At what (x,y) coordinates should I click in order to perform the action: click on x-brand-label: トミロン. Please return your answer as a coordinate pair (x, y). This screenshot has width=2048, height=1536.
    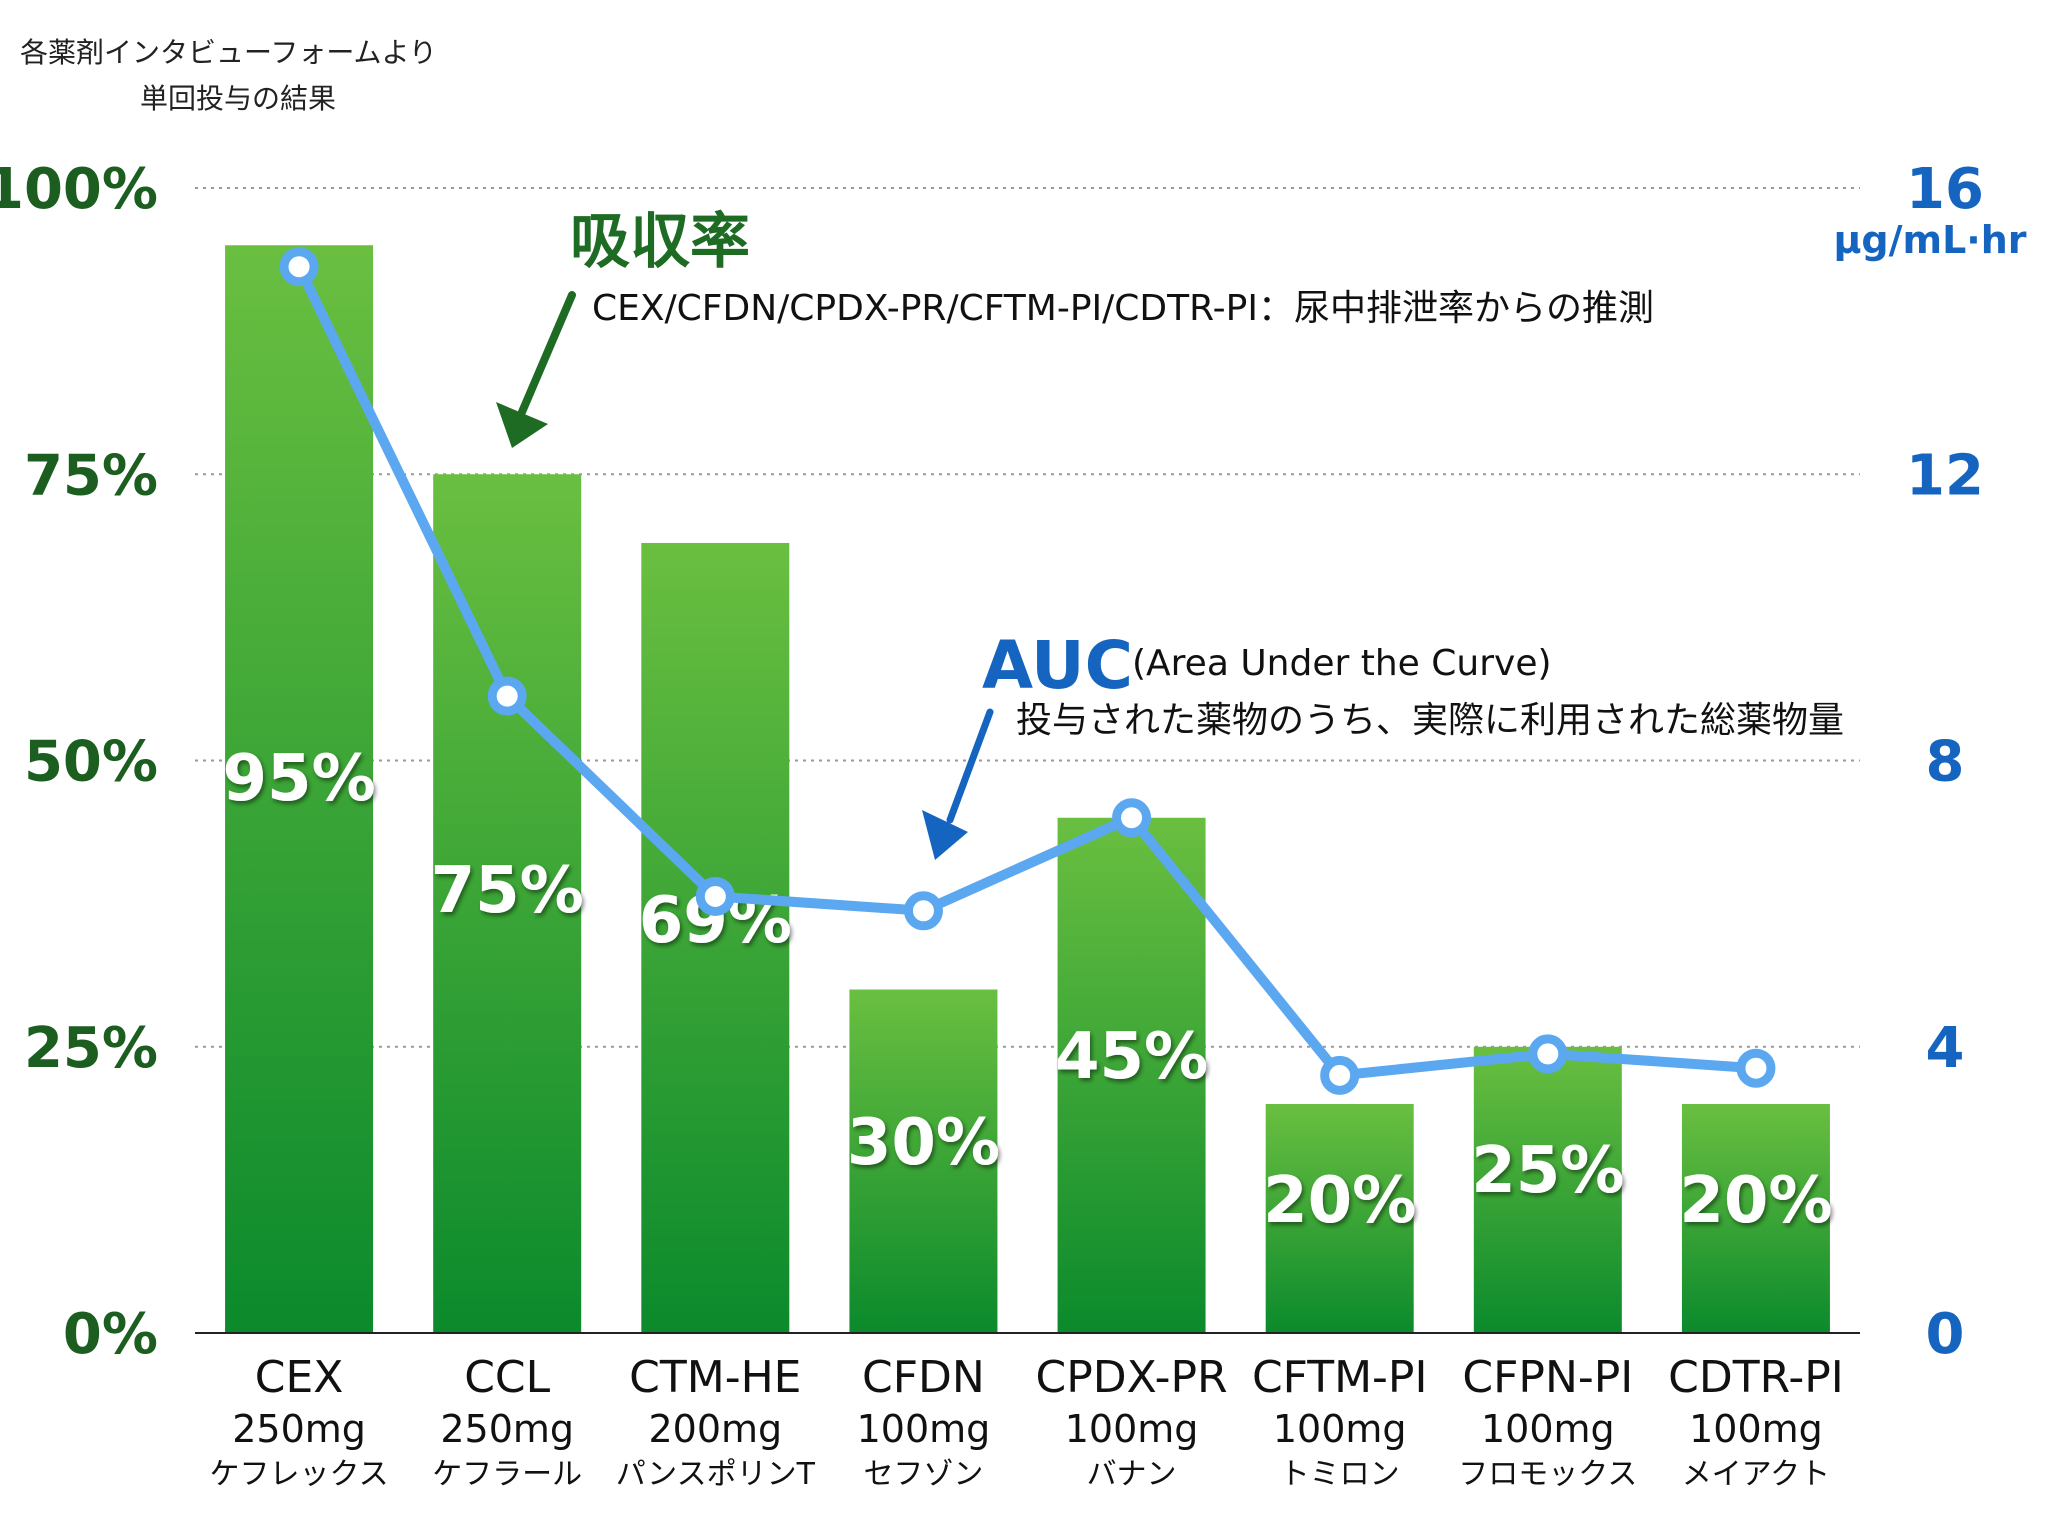
    Looking at the image, I should click on (1340, 1474).